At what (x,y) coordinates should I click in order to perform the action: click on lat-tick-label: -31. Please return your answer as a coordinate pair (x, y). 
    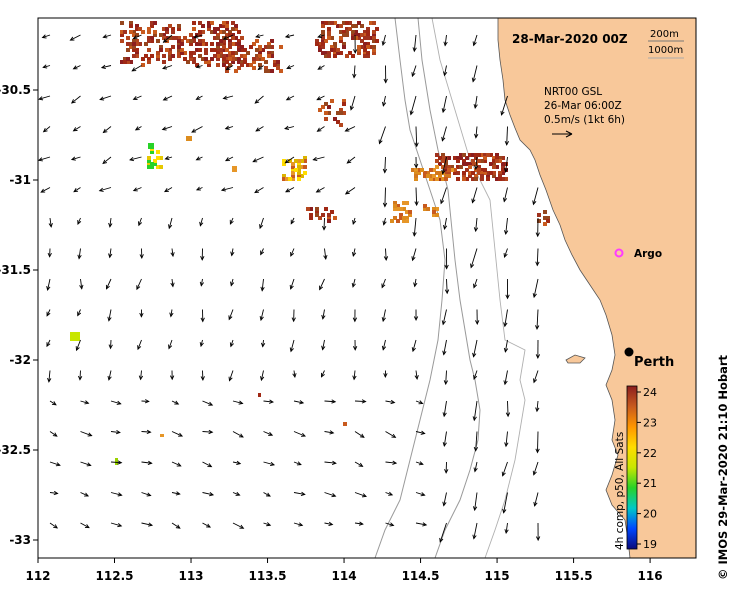
    Looking at the image, I should click on (20, 180).